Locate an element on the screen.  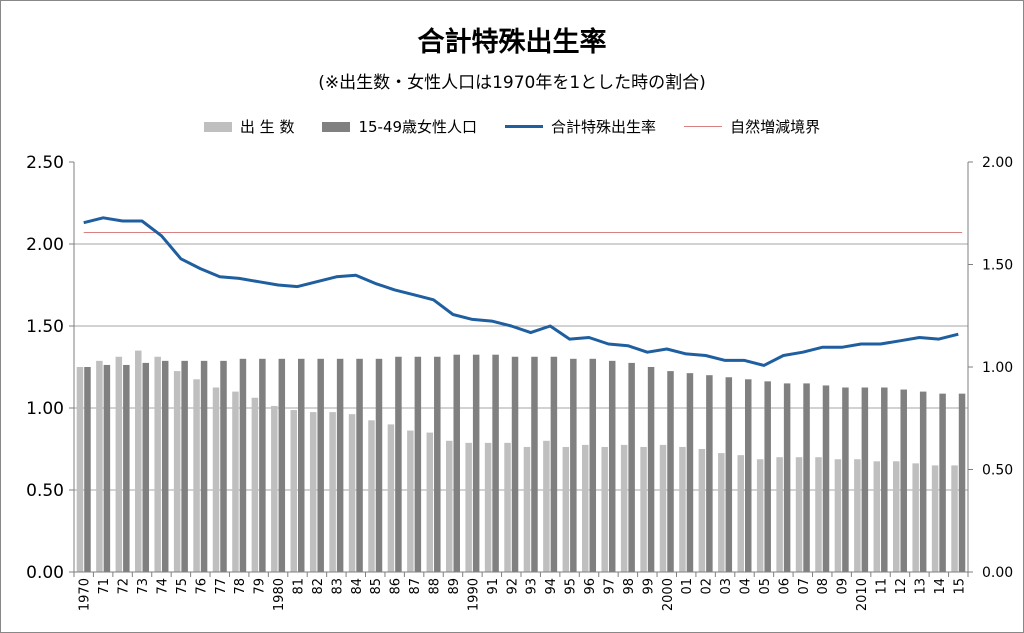
x-tick-label: 12 is located at coordinates (901, 586).